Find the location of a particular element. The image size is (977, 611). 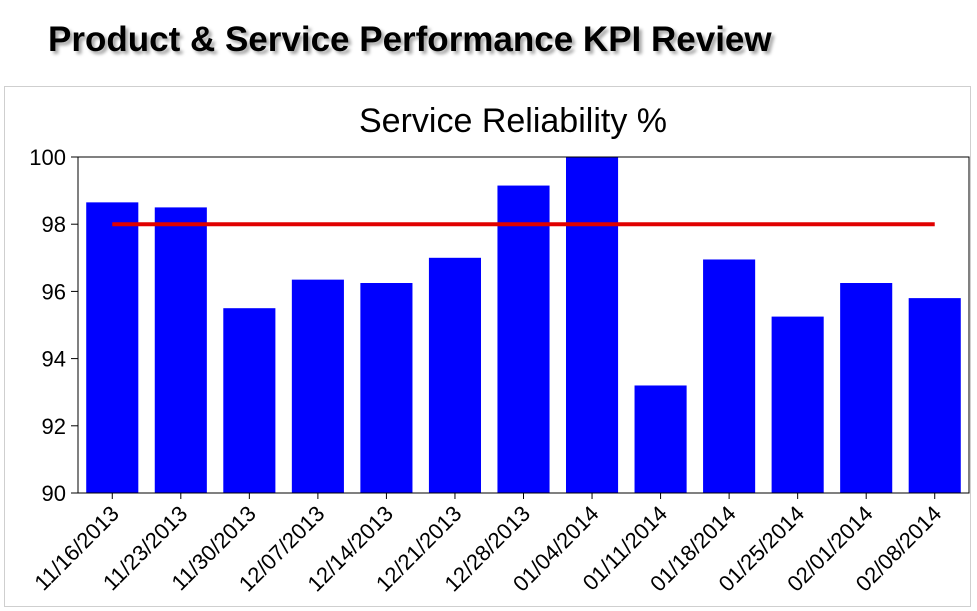

slide-title: Product & Service Performance KPI Review is located at coordinates (410, 39).